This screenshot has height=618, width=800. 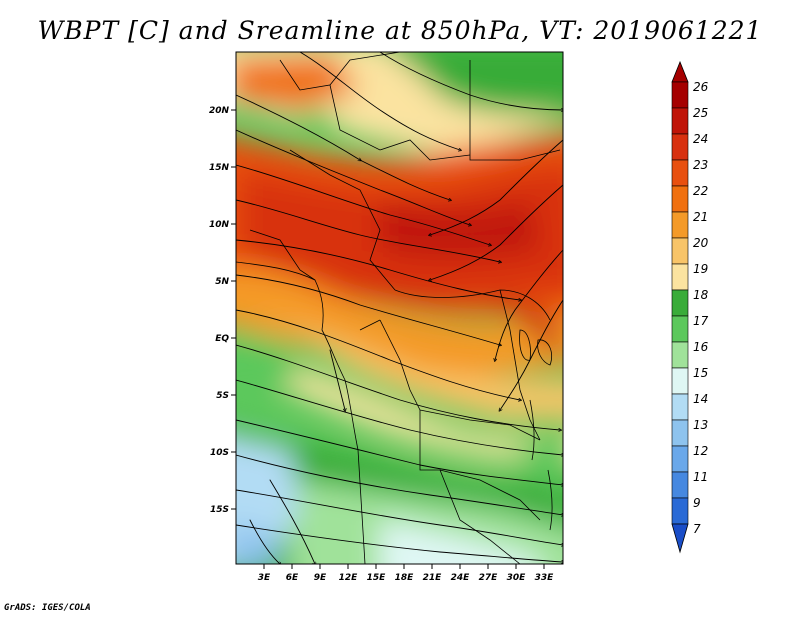 What do you see at coordinates (461, 578) in the screenshot?
I see `lon-label: 24E` at bounding box center [461, 578].